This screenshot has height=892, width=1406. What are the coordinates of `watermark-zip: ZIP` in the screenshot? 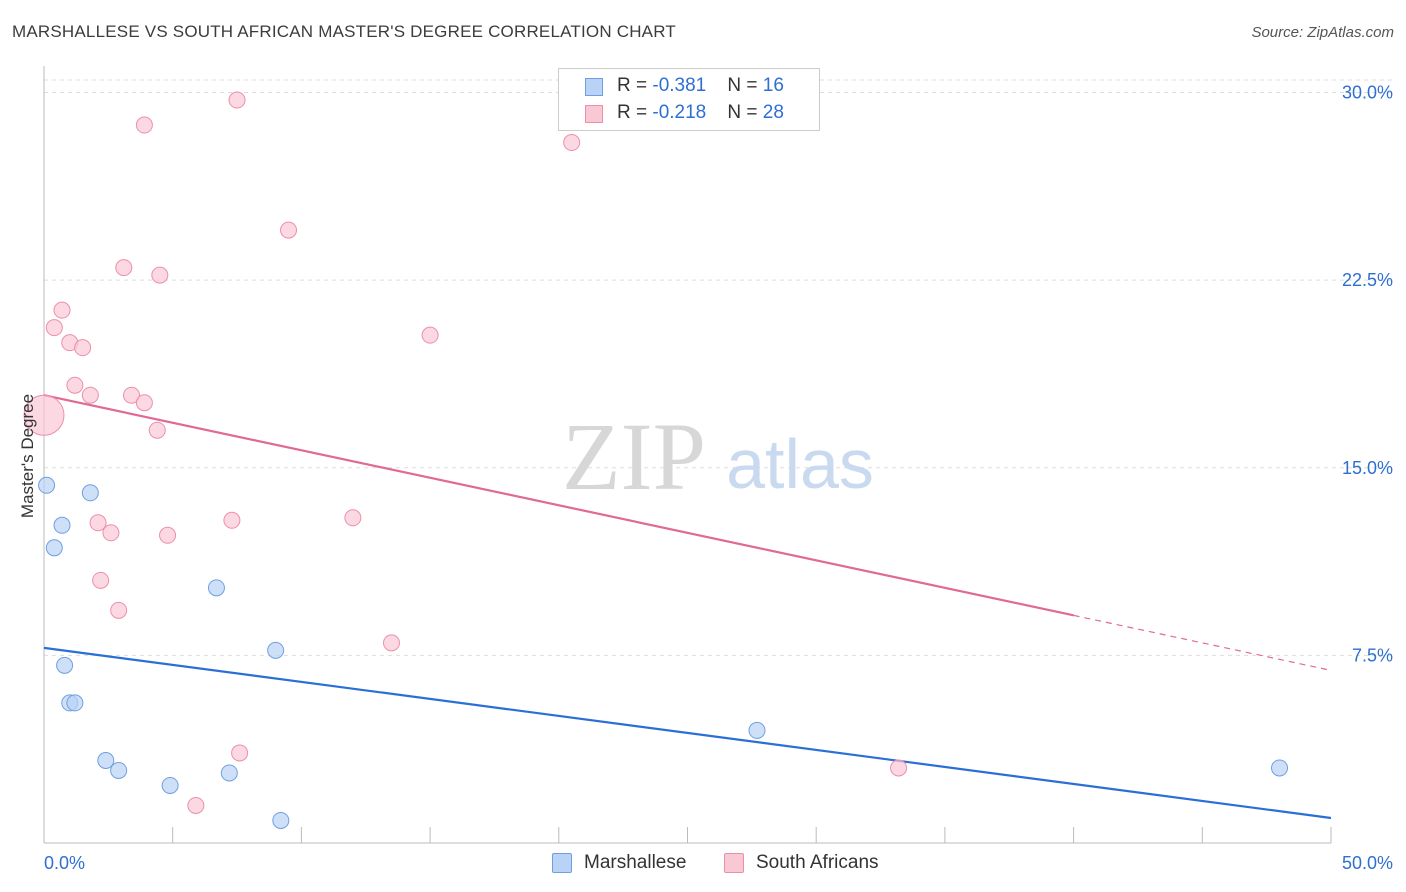 It's located at (634, 456).